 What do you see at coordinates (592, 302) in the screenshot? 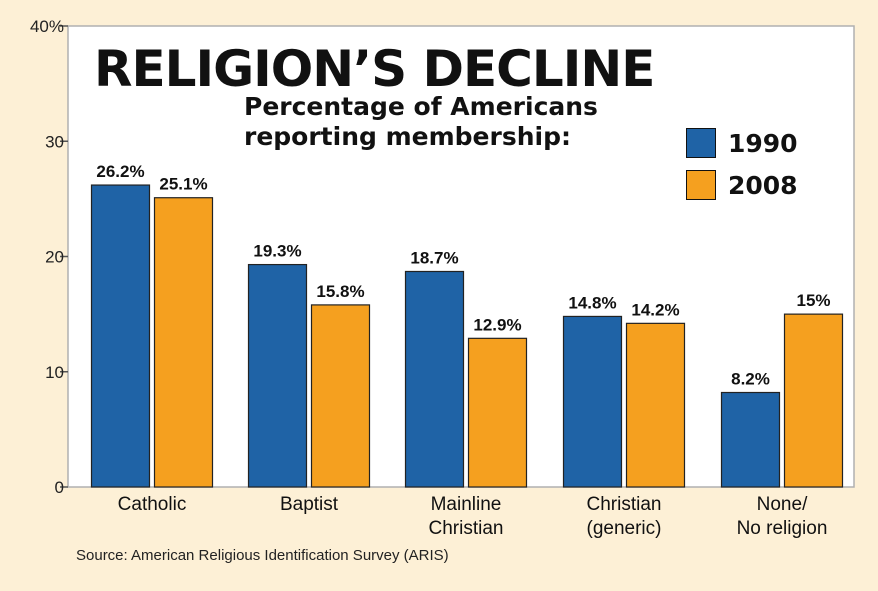
I see `data-label-1990: 14.8%` at bounding box center [592, 302].